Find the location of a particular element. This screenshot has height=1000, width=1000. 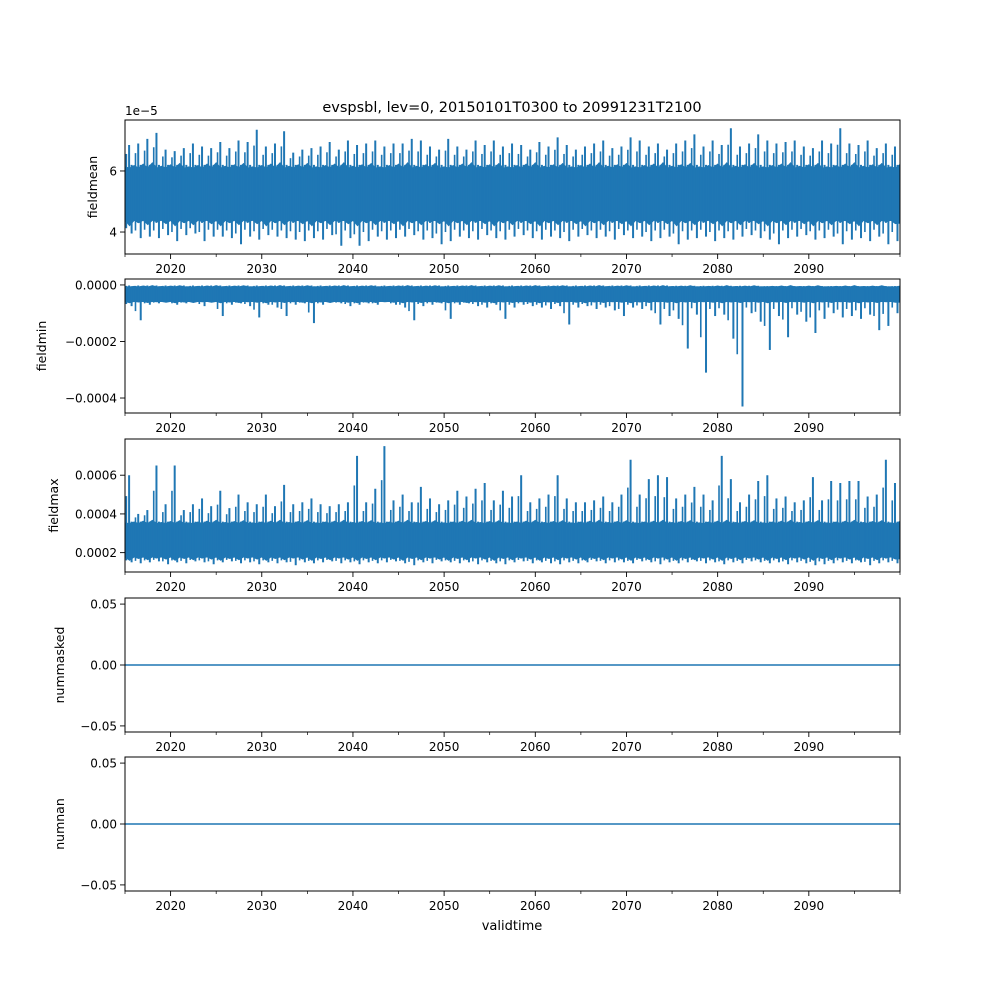

y-tick-label: −0.0002 is located at coordinates (91, 342).